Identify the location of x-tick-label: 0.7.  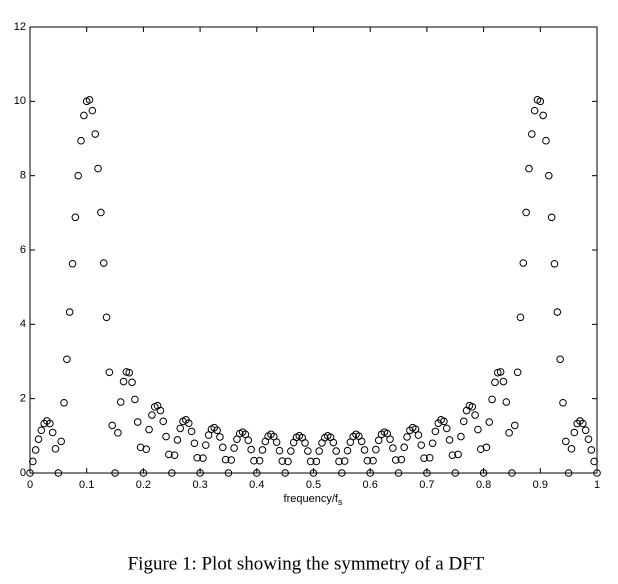
(426, 485).